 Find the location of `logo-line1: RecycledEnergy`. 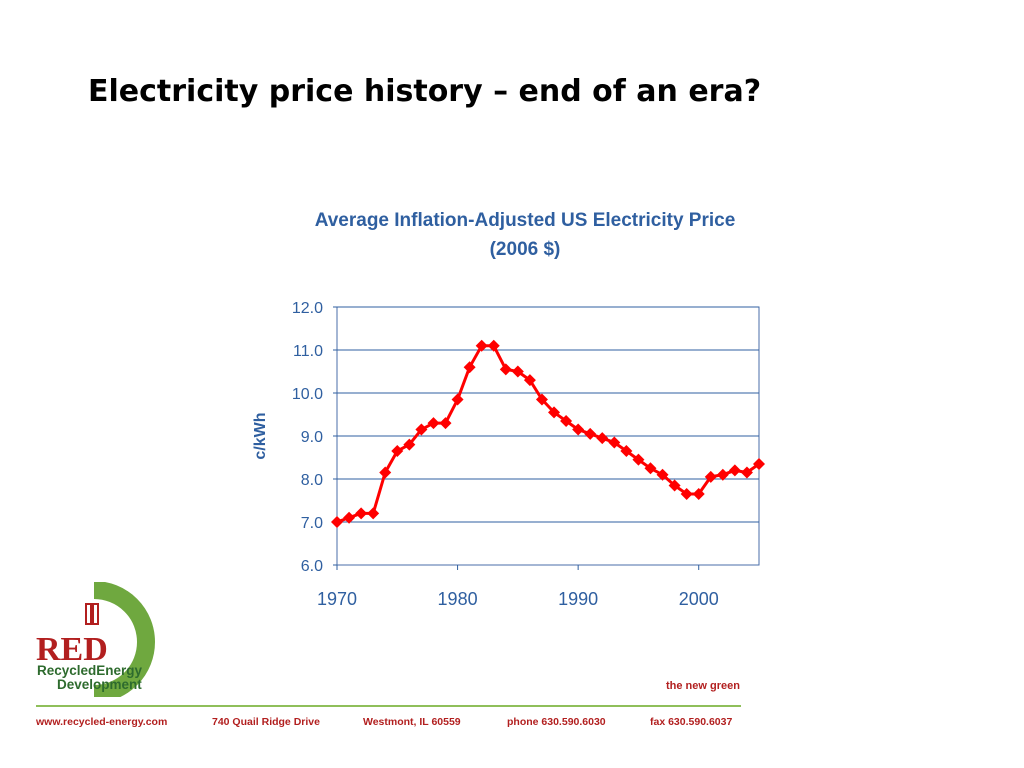

logo-line1: RecycledEnergy is located at coordinates (90, 670).